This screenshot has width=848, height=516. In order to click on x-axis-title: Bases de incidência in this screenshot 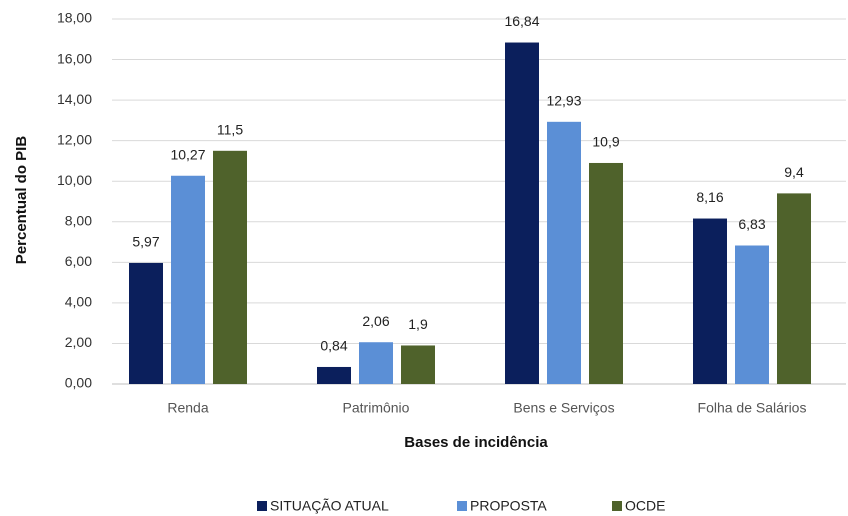, I will do `click(476, 442)`.